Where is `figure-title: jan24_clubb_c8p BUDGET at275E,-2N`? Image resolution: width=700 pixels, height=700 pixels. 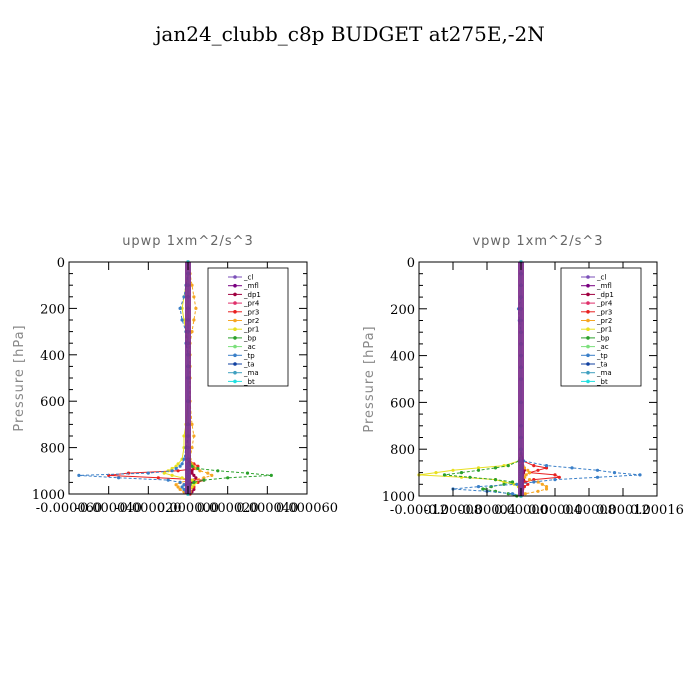 figure-title: jan24_clubb_c8p BUDGET at275E,-2N is located at coordinates (349, 34).